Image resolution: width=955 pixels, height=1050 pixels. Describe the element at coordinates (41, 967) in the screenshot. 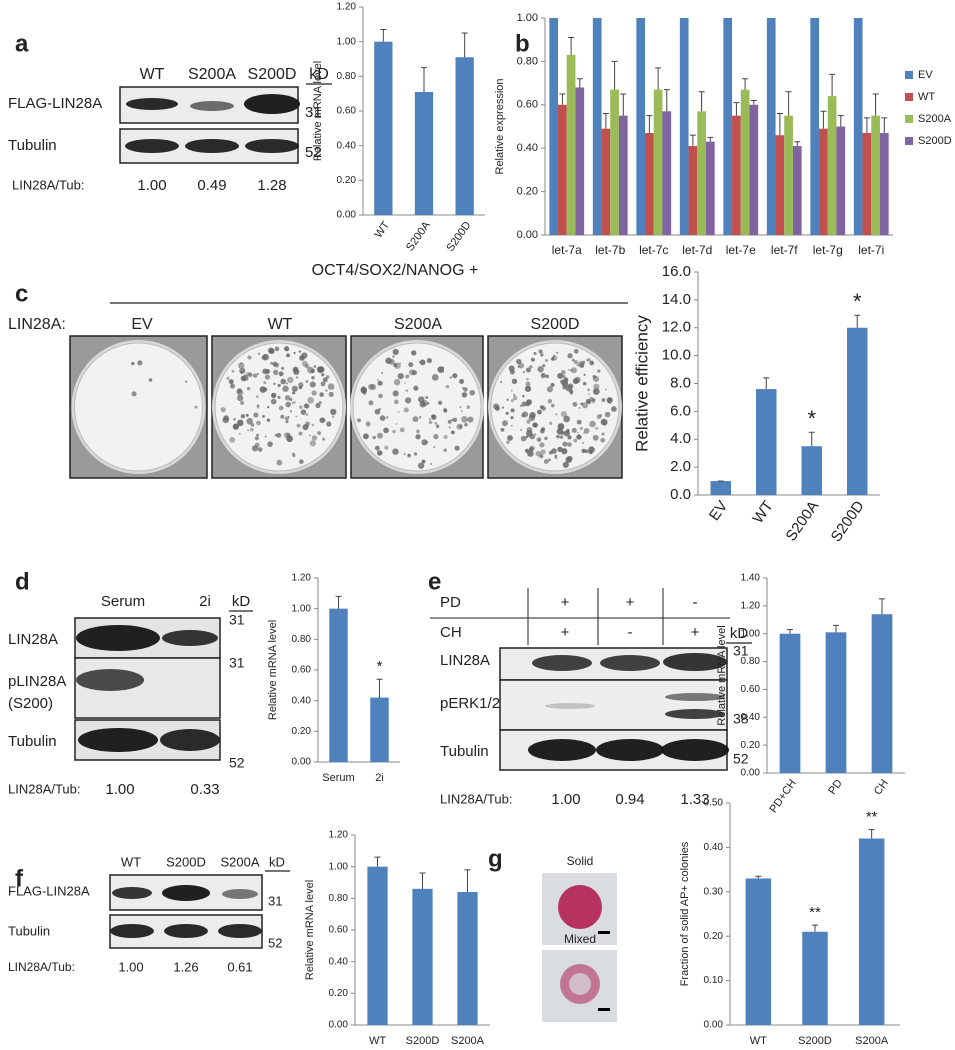

I see `label: LIN28A/Tub:` at that location.